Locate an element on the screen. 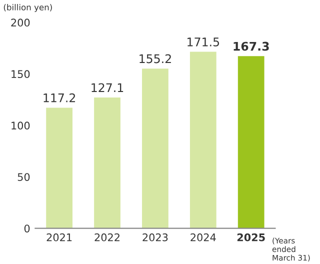 This screenshot has height=264, width=320. y-tick-label: 100 is located at coordinates (21, 126).